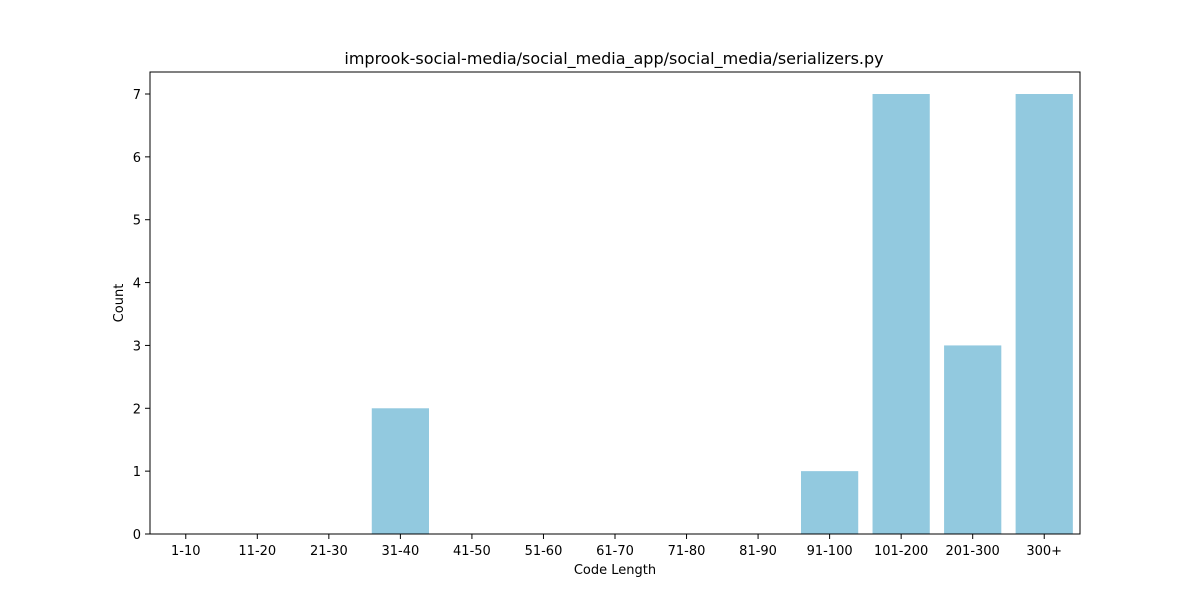 This screenshot has height=600, width=1200. I want to click on y-tick-label: 0, so click(137, 535).